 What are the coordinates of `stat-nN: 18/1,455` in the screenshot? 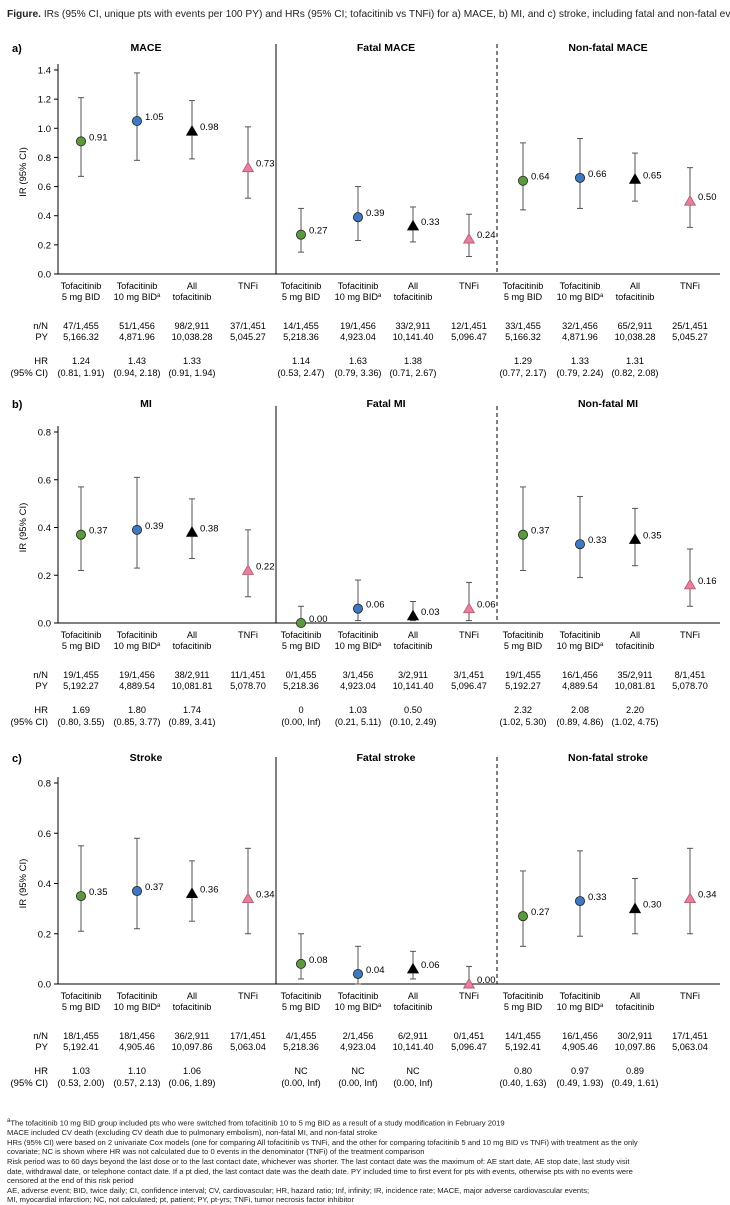 It's located at (81, 1036).